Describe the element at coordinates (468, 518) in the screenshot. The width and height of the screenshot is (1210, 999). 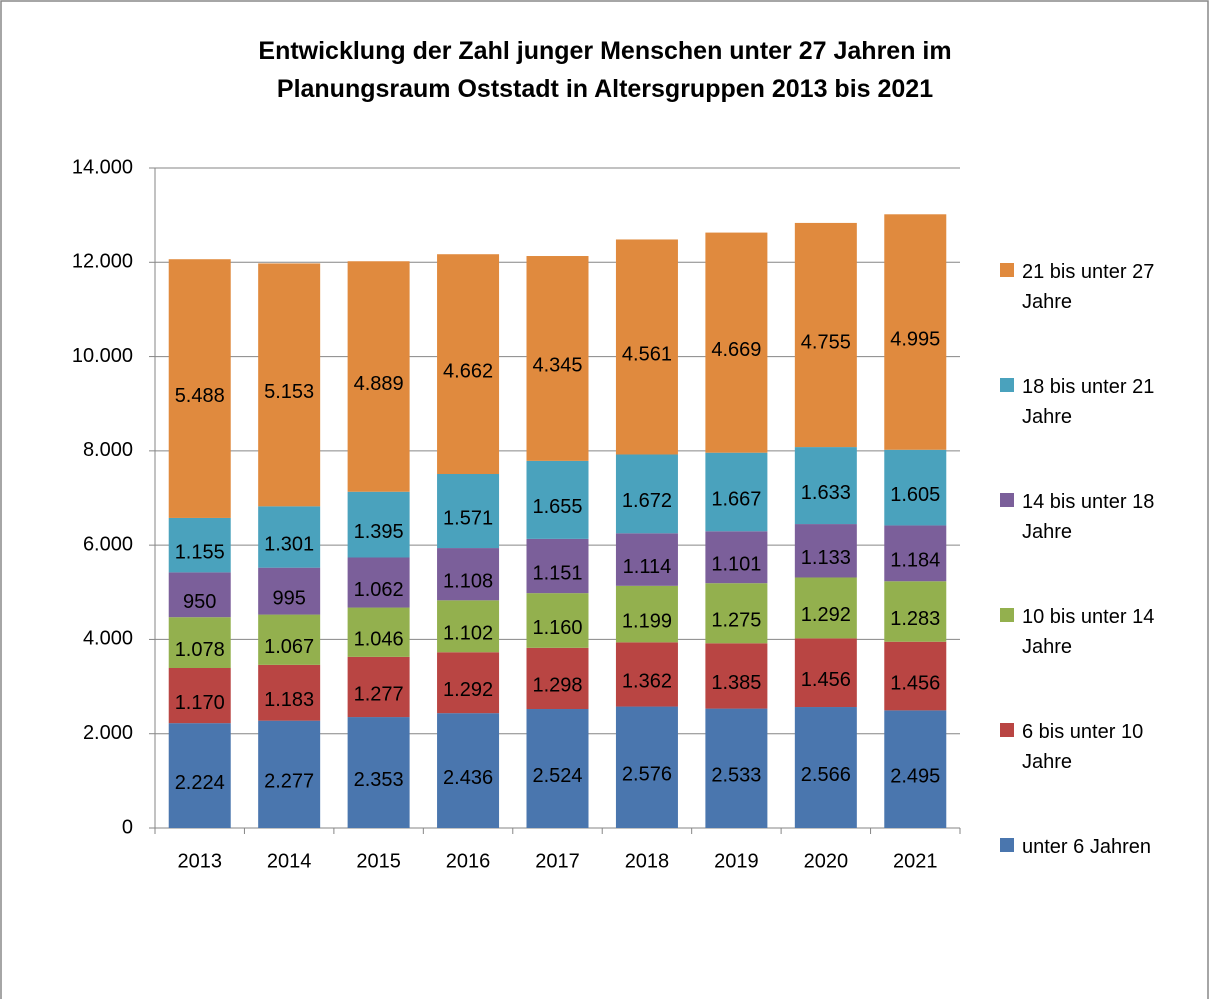
I see `data-label: 1.571` at that location.